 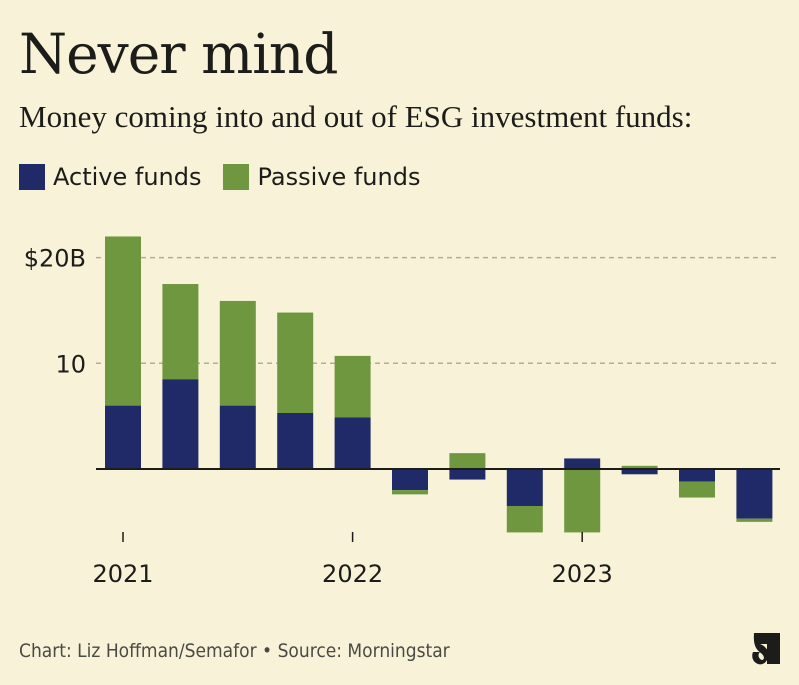 I want to click on y-tick-label: 10, so click(x=70, y=364).